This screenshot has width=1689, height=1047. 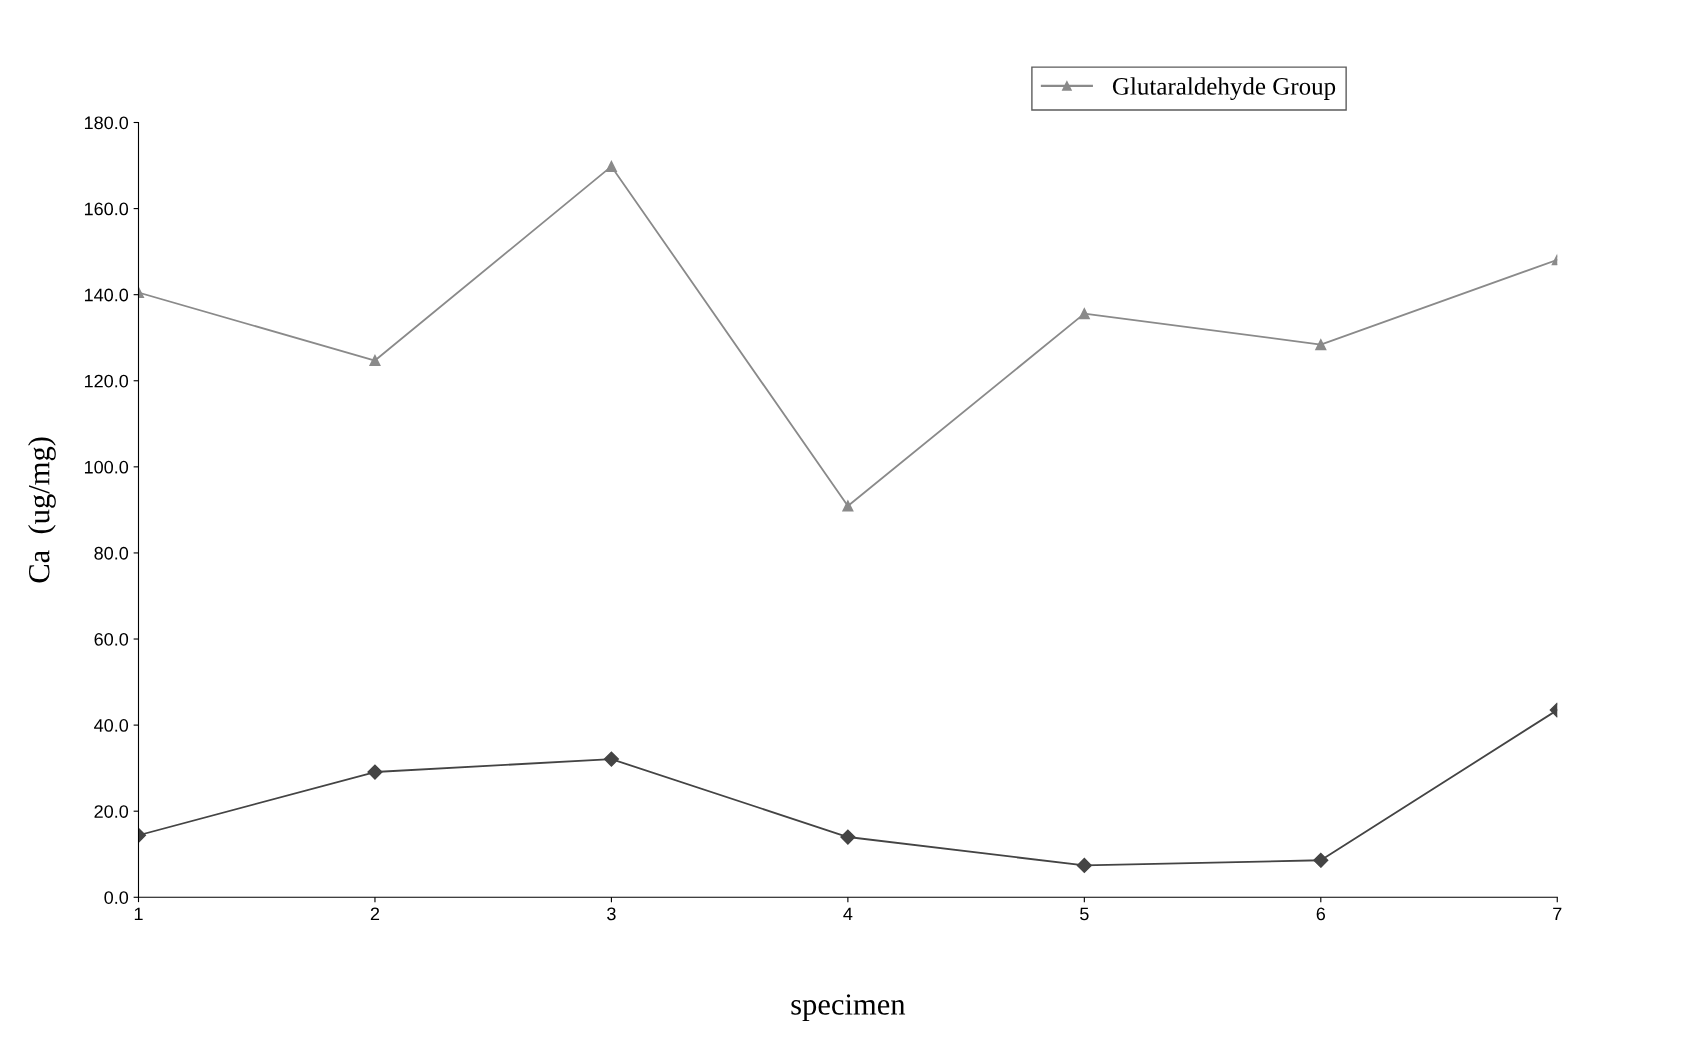 I want to click on legend-label: Glutaraldehyde Group, so click(x=1224, y=88).